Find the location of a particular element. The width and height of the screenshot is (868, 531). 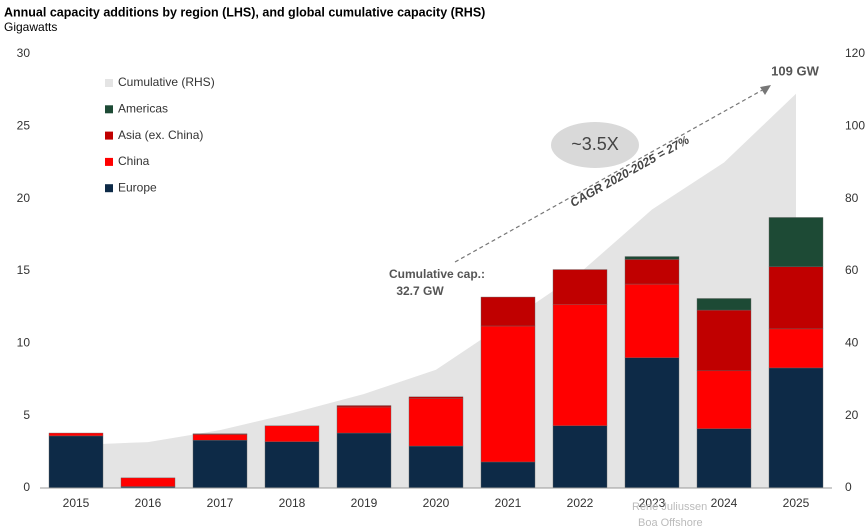

x-tick-label: 2020 is located at coordinates (436, 503).